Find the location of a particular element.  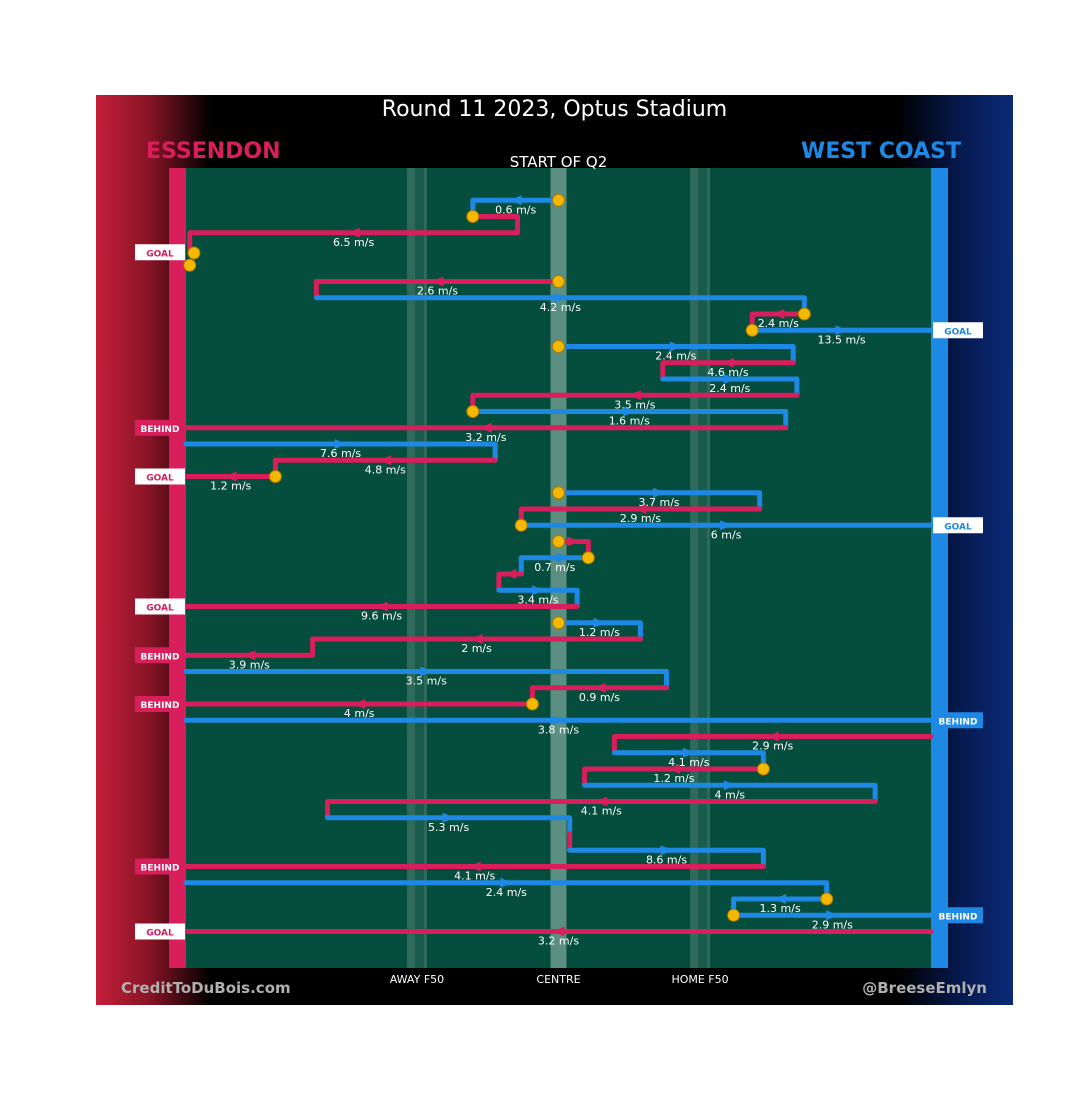

speed-label: 5.3 m/s is located at coordinates (448, 827).